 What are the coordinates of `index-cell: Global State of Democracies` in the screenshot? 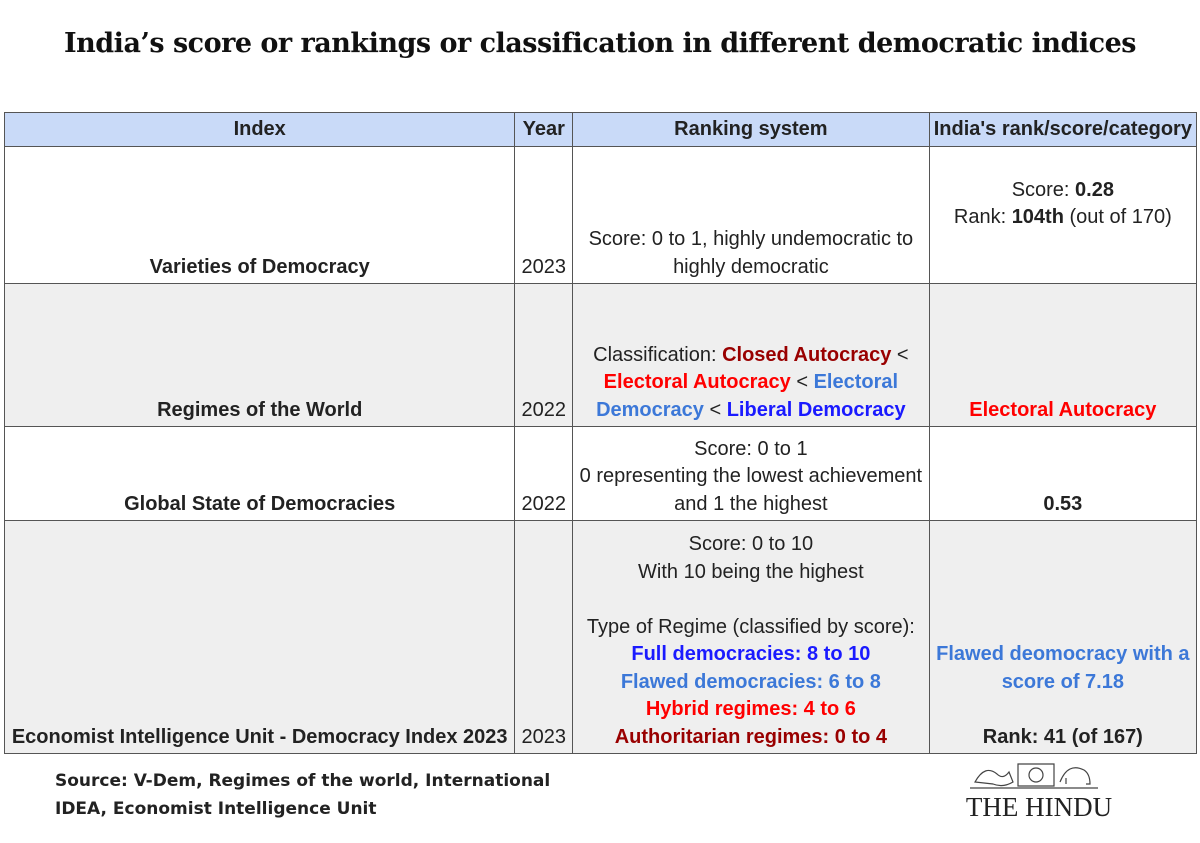 It's located at (259, 473).